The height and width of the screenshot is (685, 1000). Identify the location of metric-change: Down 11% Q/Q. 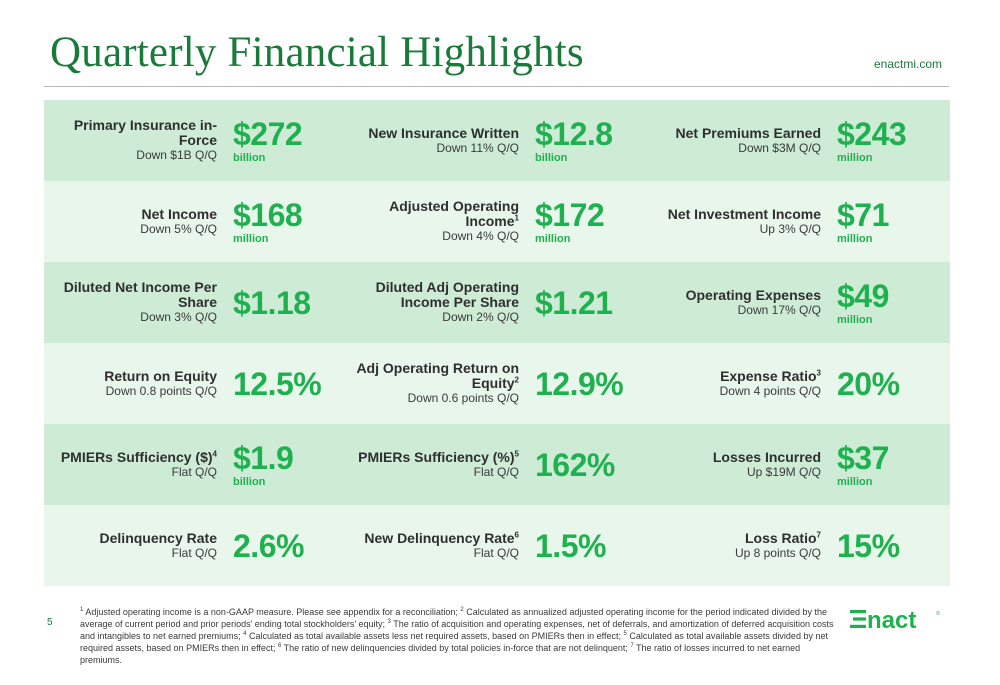
(477, 147).